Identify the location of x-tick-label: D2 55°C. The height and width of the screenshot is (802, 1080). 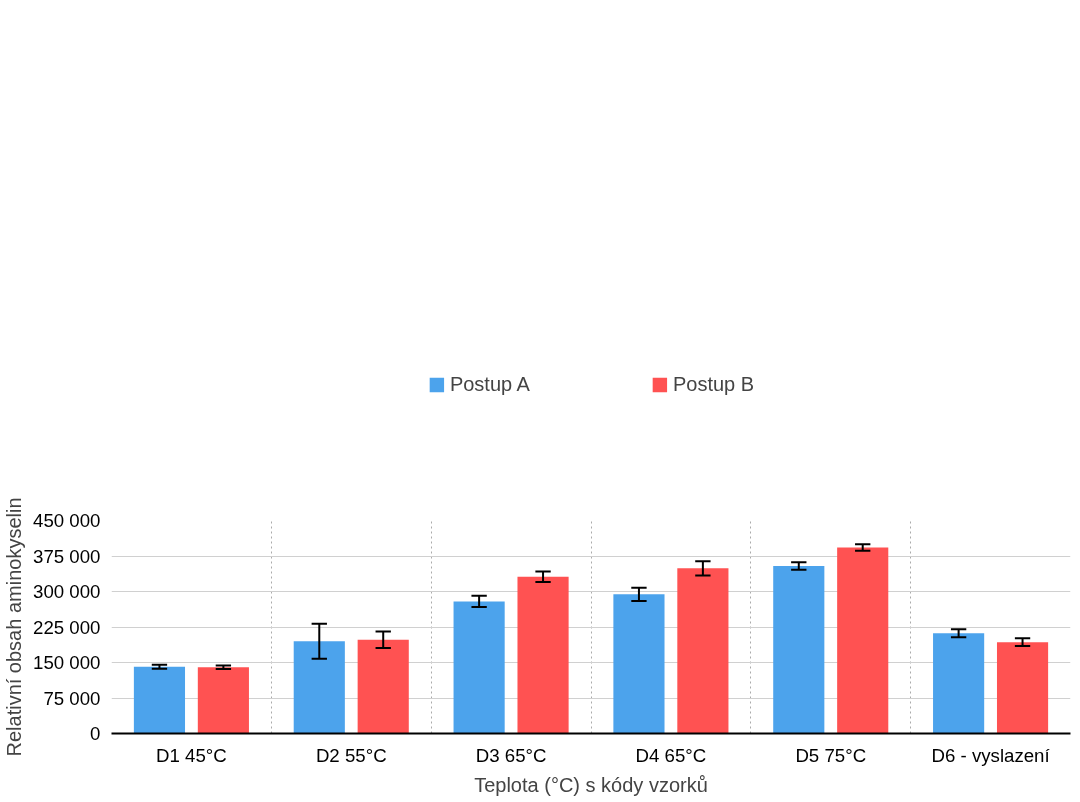
(351, 755).